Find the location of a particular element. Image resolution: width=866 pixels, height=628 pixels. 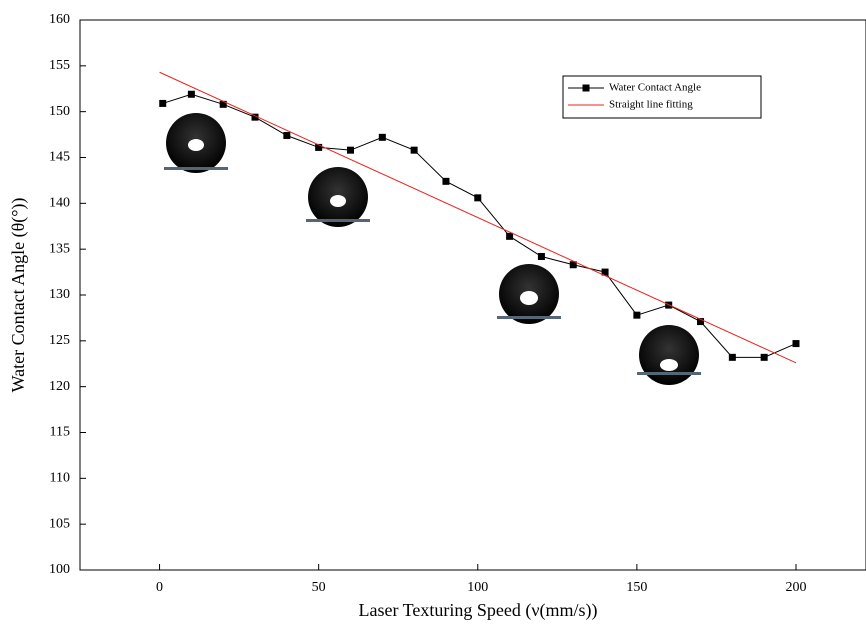

x-tick-label: 100 is located at coordinates (477, 587).